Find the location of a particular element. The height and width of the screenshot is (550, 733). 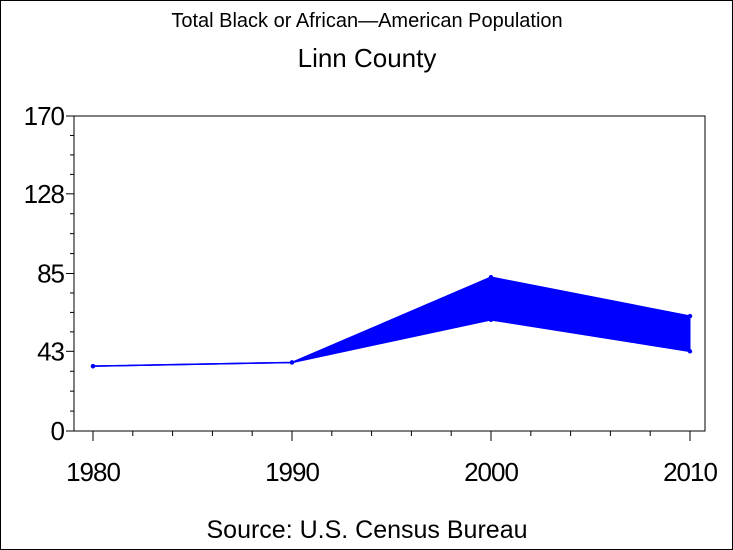

x-tick-label: 1990 is located at coordinates (292, 472).